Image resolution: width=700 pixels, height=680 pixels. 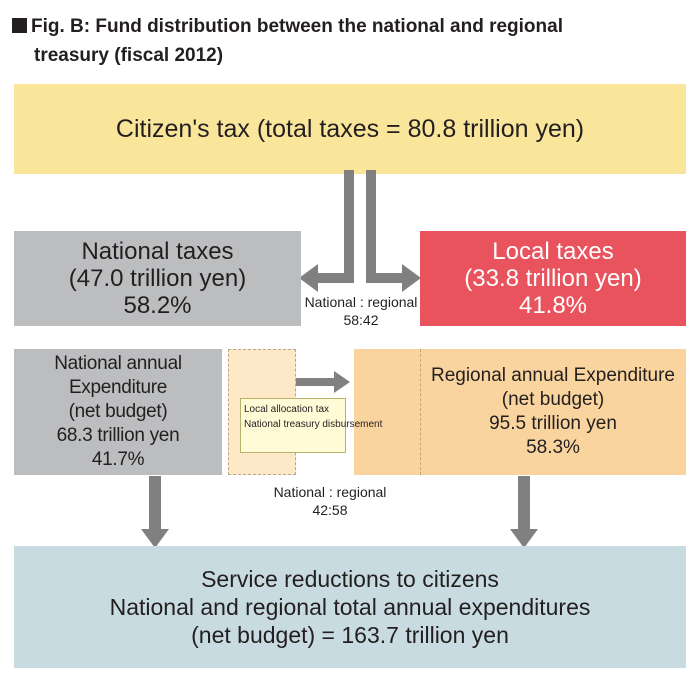 I want to click on figure-title-line2: treasury (fiscal 2012), so click(x=129, y=55).